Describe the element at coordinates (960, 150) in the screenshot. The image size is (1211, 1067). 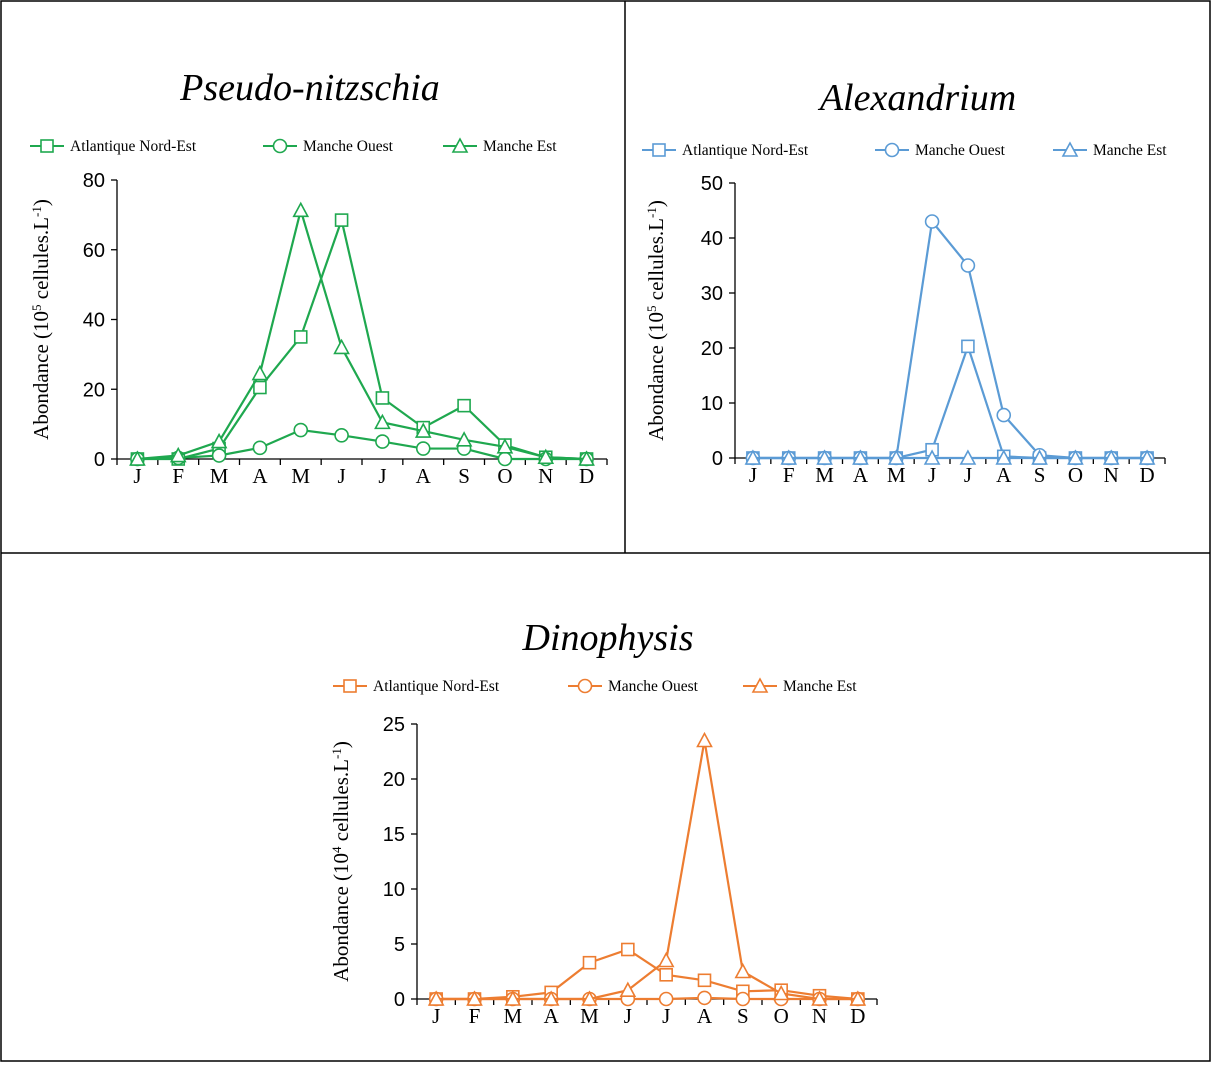
I see `legend-label: Manche Ouest` at that location.